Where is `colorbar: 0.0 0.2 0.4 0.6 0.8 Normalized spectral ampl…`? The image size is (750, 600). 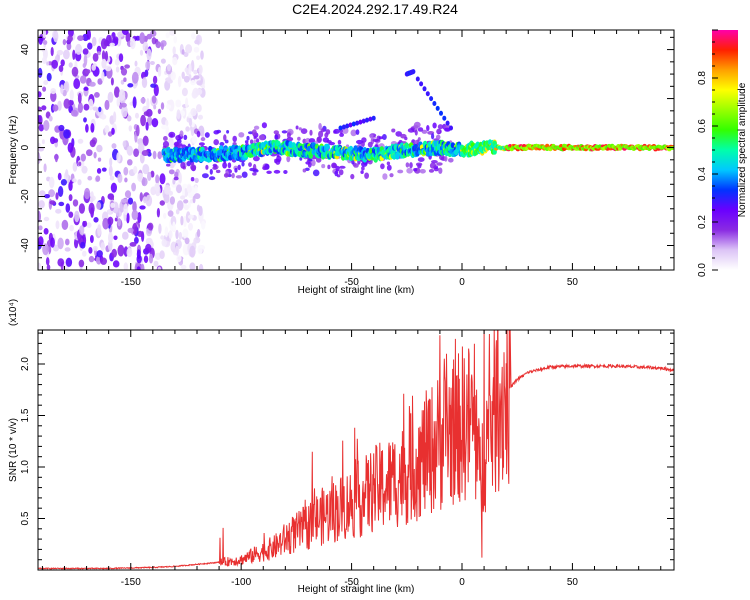 colorbar: 0.0 0.2 0.4 0.6 0.8 Normalized spectral ampl… is located at coordinates (722, 153).